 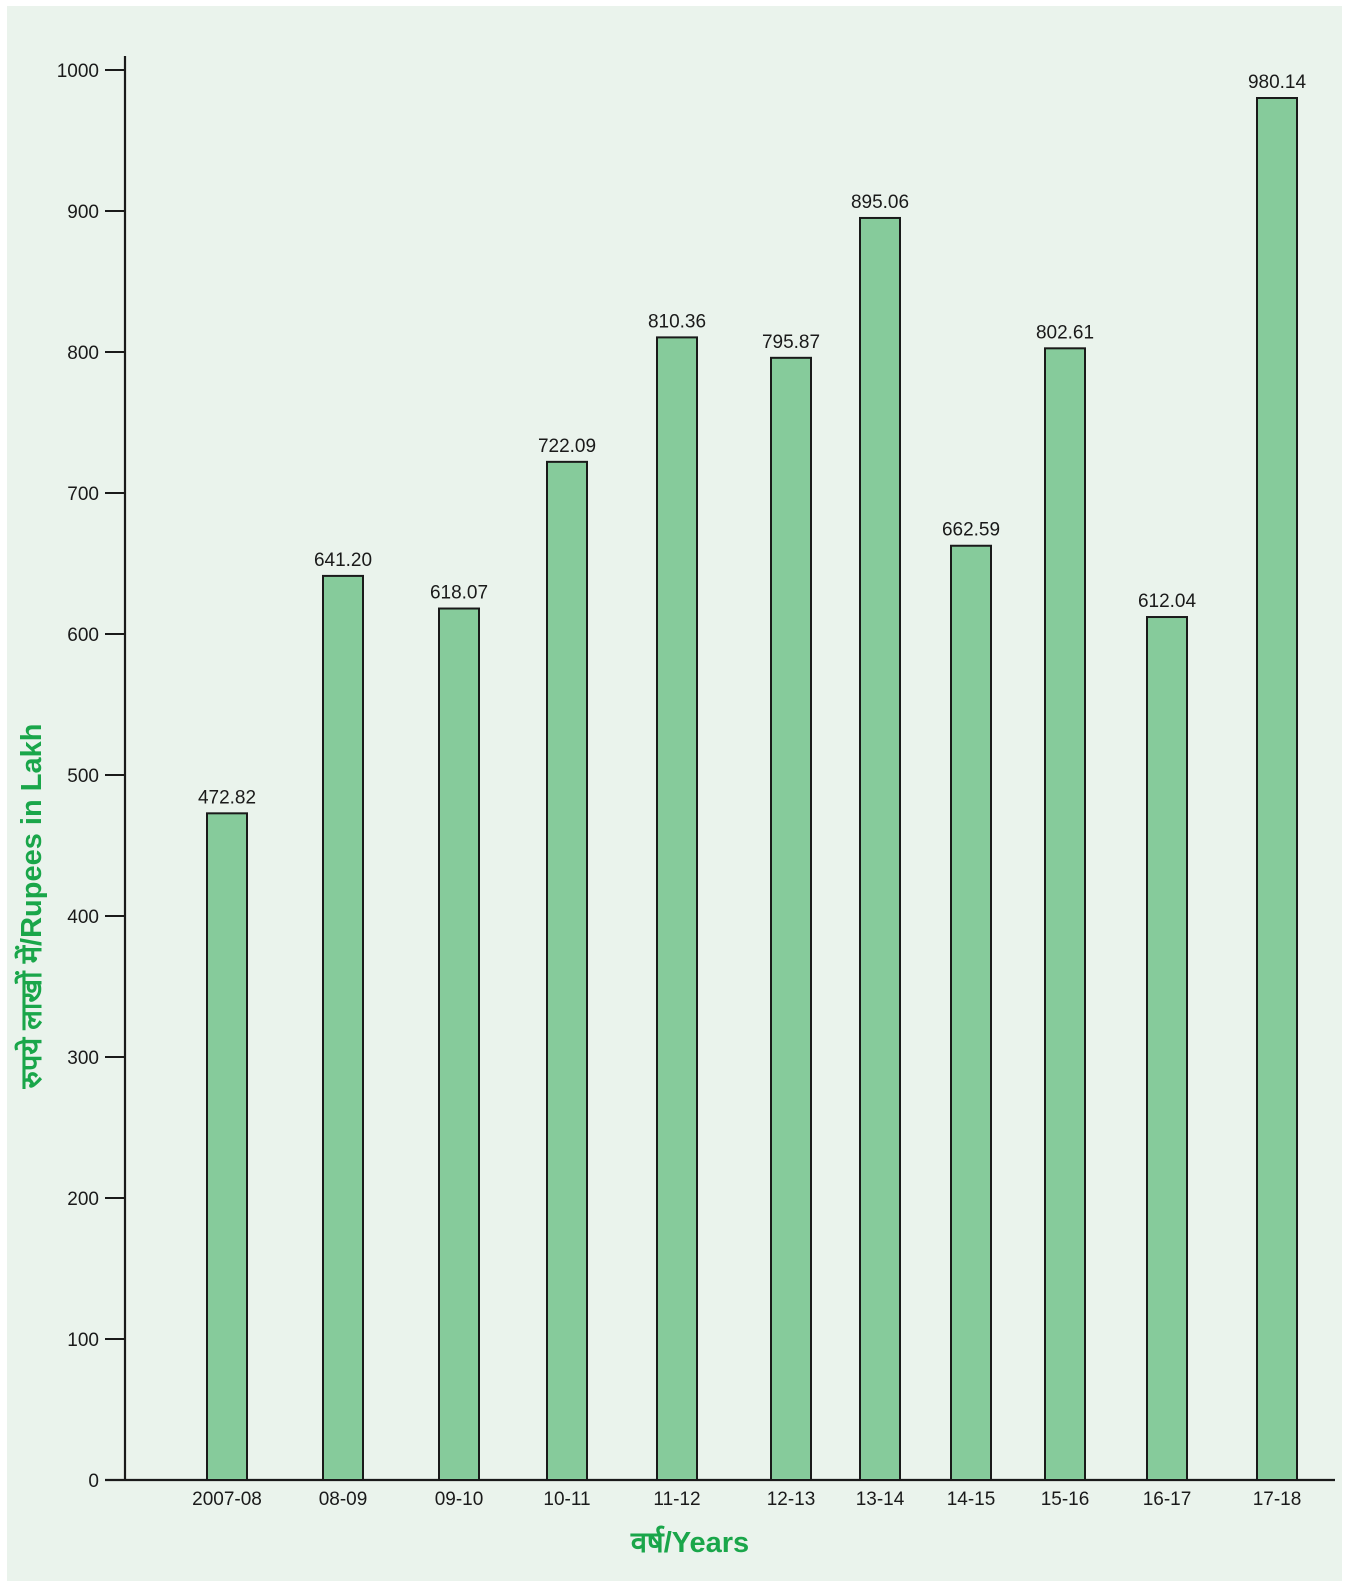 What do you see at coordinates (31, 907) in the screenshot?
I see `y-axis-title: रुपये लाखों में/Rupees in Lakh` at bounding box center [31, 907].